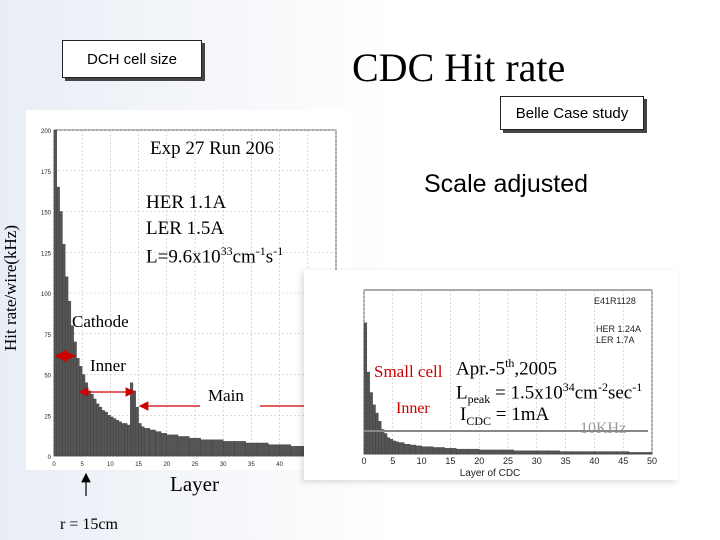 The image size is (720, 540). What do you see at coordinates (615, 301) in the screenshot?
I see `run-label: E41R1128` at bounding box center [615, 301].